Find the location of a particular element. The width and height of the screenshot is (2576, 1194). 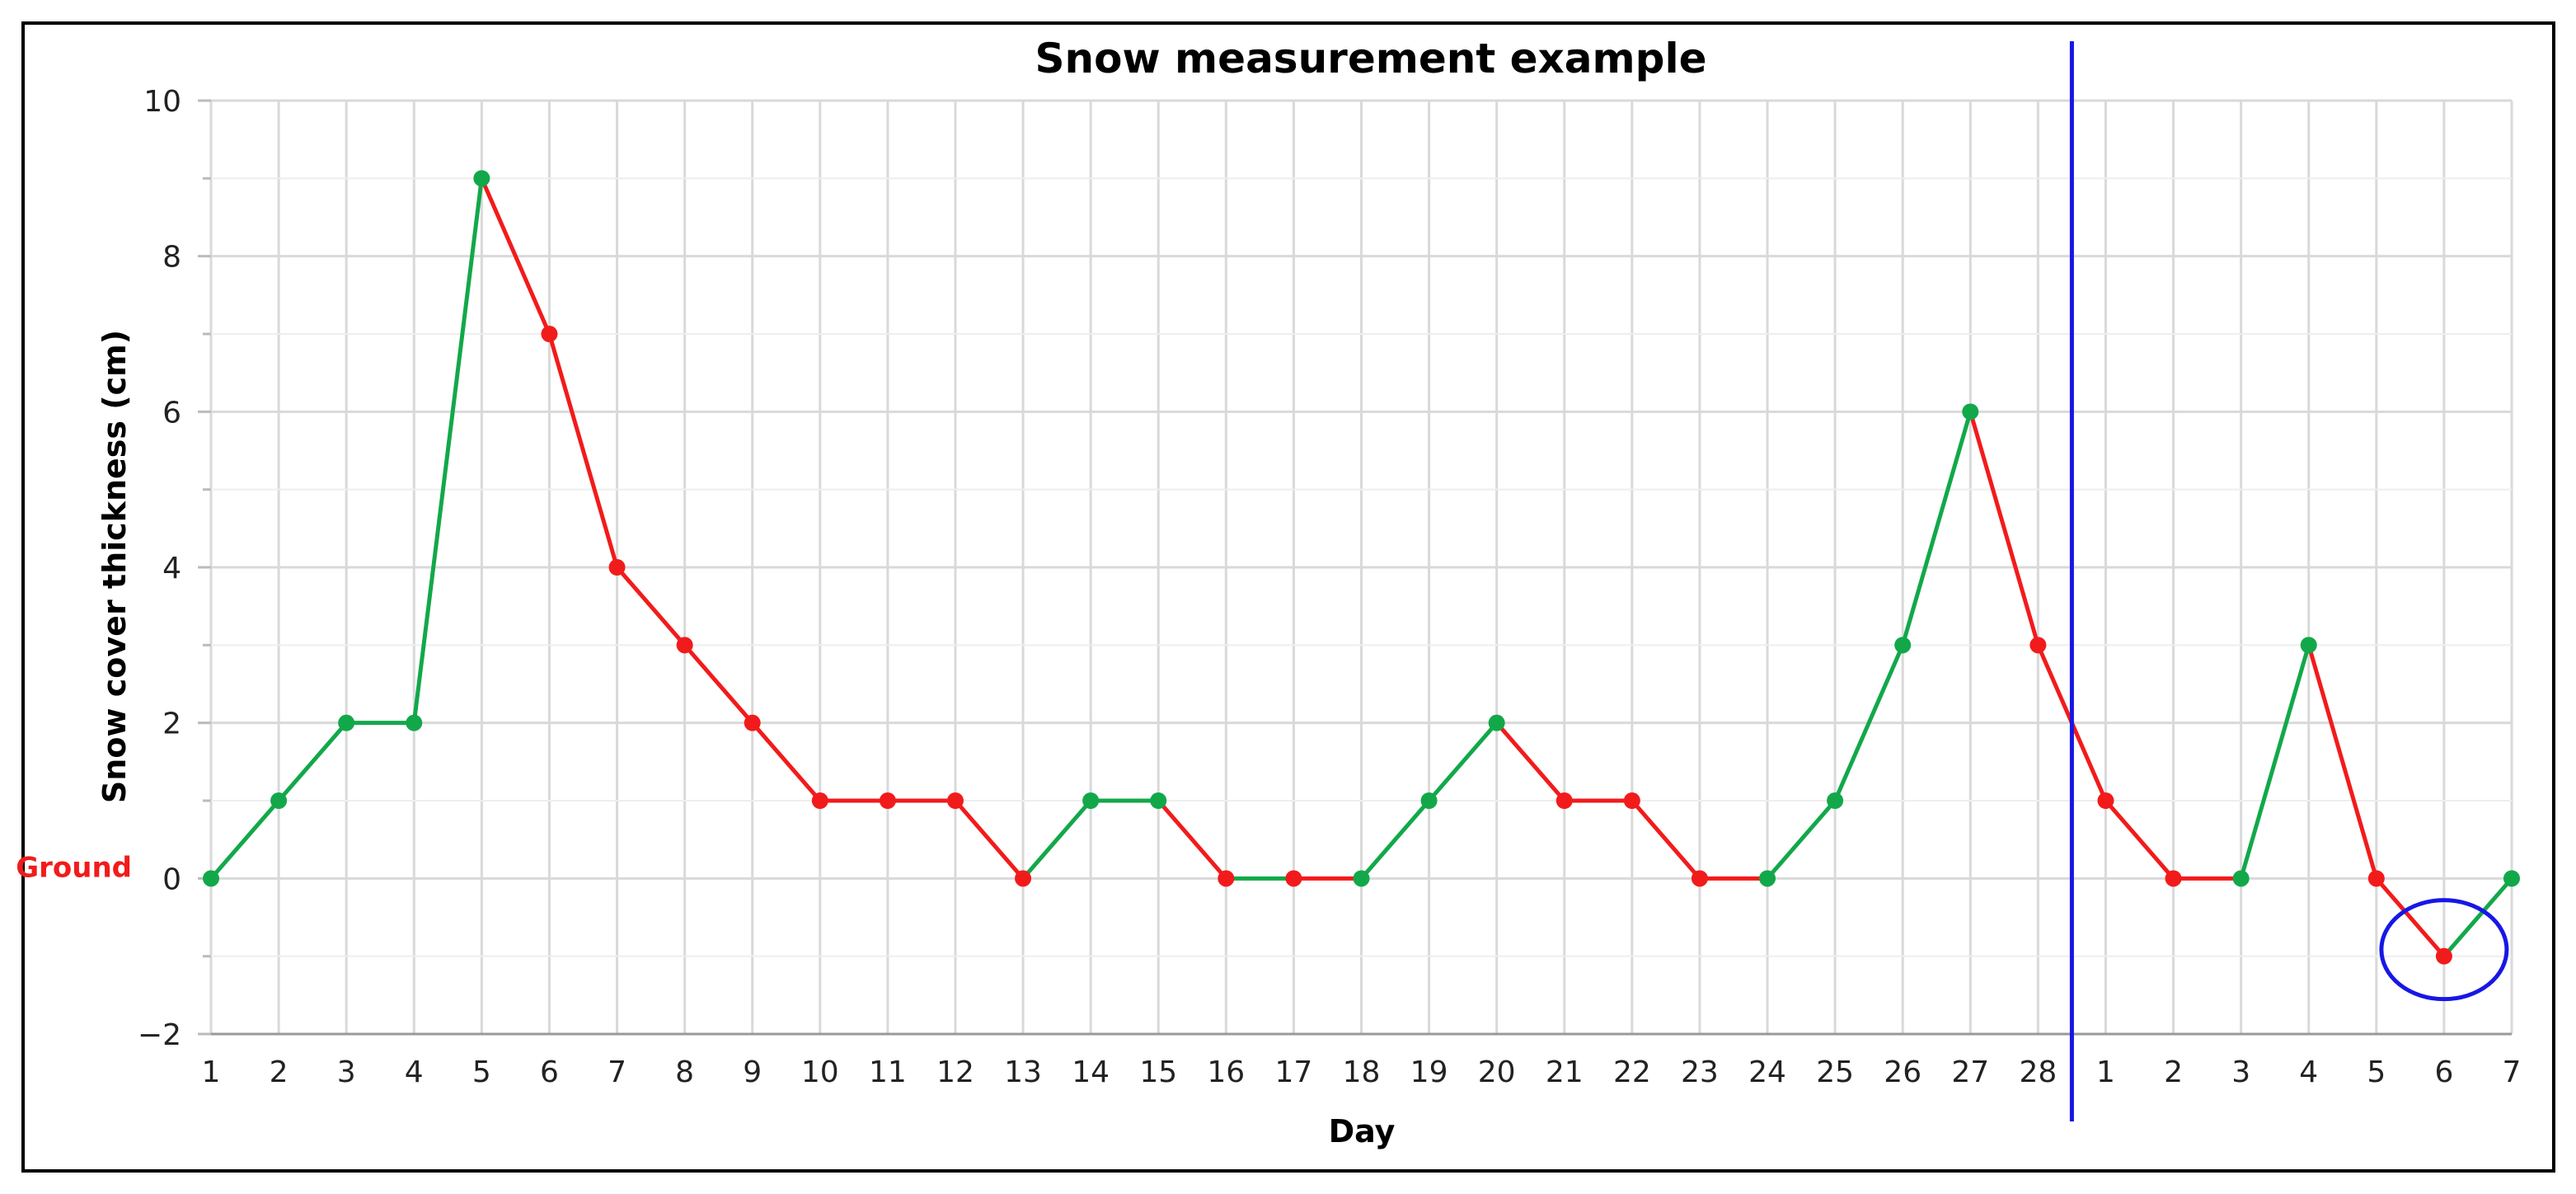

x-tick-label: 19 is located at coordinates (1429, 1072).